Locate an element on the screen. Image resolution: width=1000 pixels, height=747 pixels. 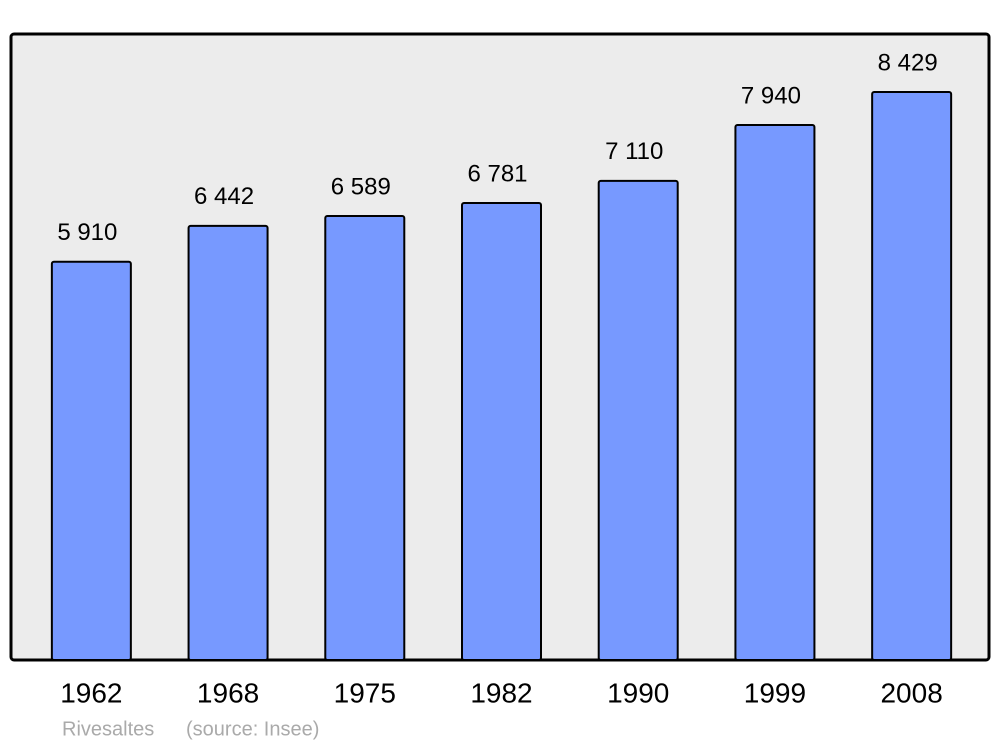
x-tick-label: 1999 is located at coordinates (775, 692).